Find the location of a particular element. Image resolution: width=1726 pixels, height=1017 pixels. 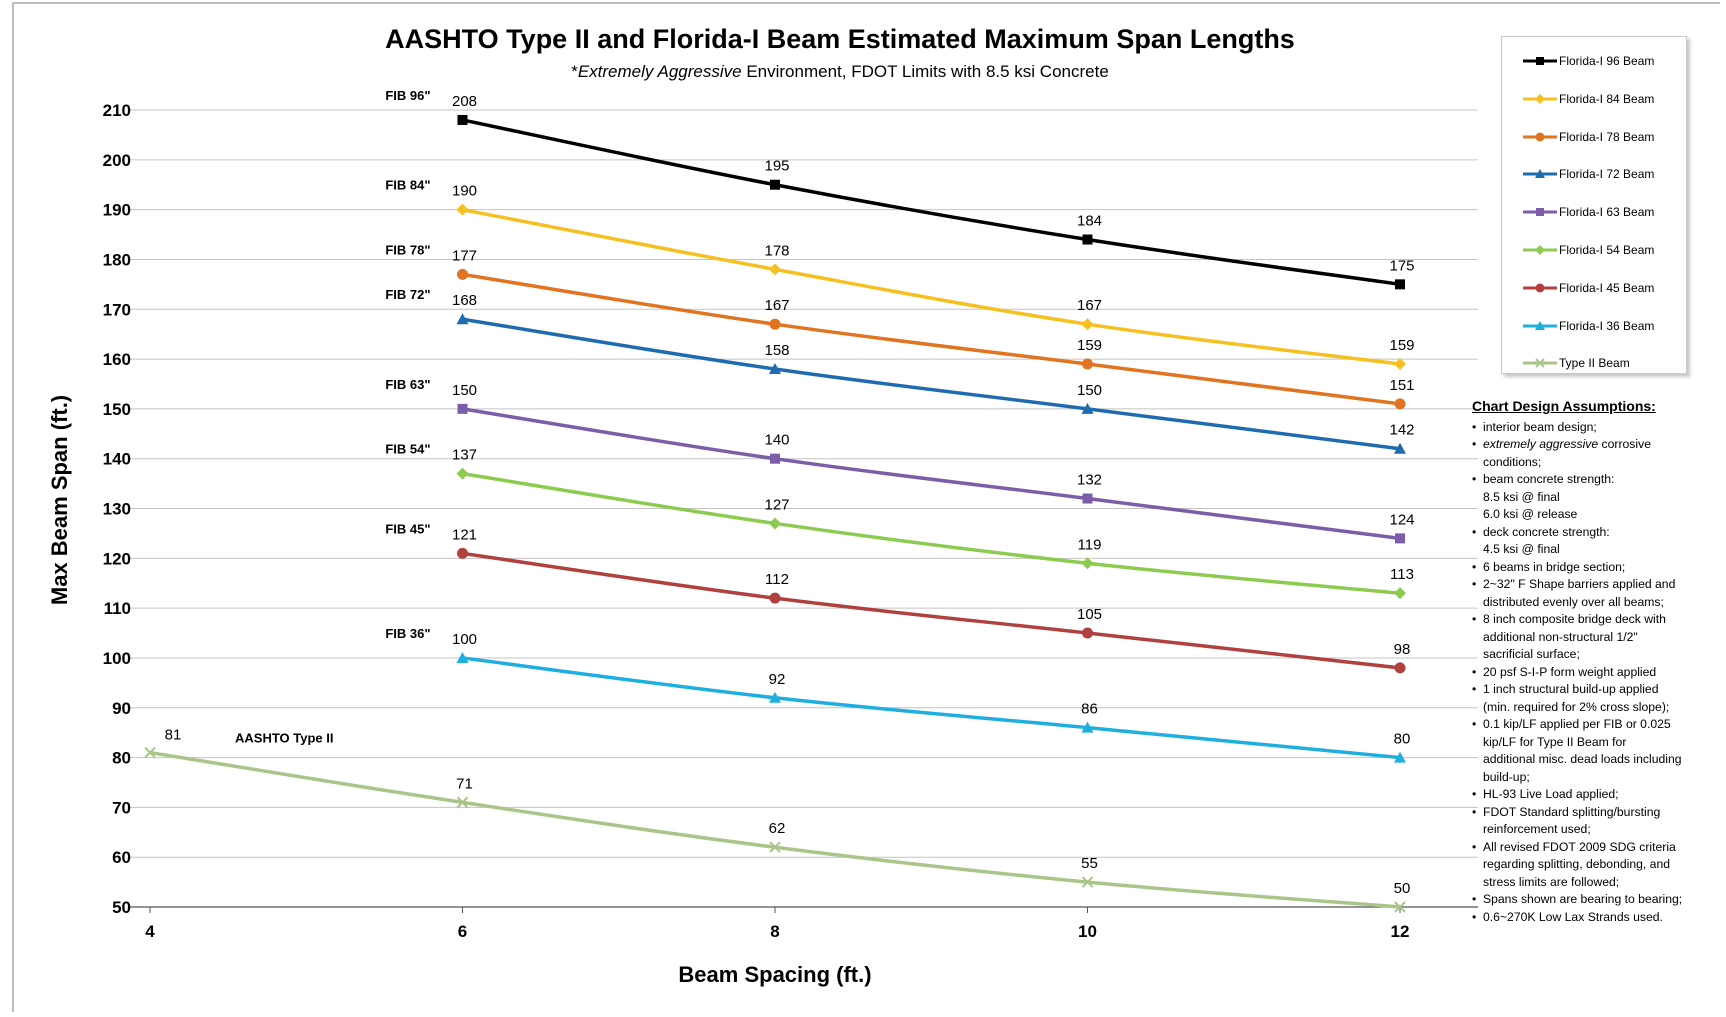

y-tick-label: 170 is located at coordinates (117, 309).